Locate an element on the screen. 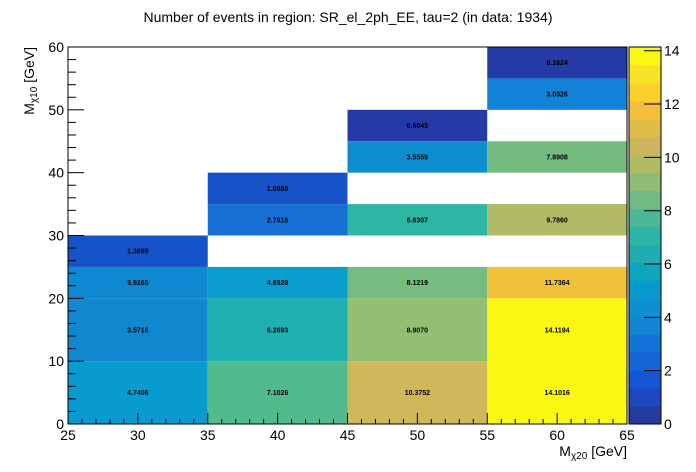 This screenshot has height=472, width=696. cell-value-label: 7.8908 is located at coordinates (557, 157).